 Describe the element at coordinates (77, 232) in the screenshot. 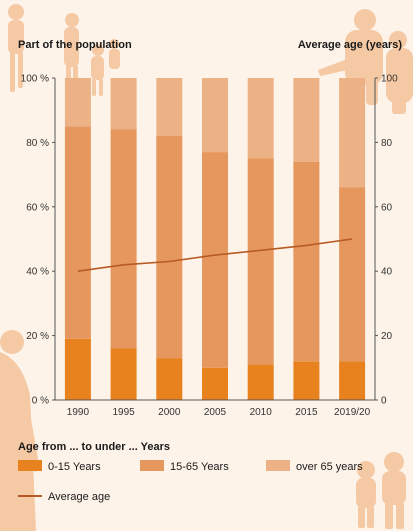

I see `bar-working-1990` at that location.